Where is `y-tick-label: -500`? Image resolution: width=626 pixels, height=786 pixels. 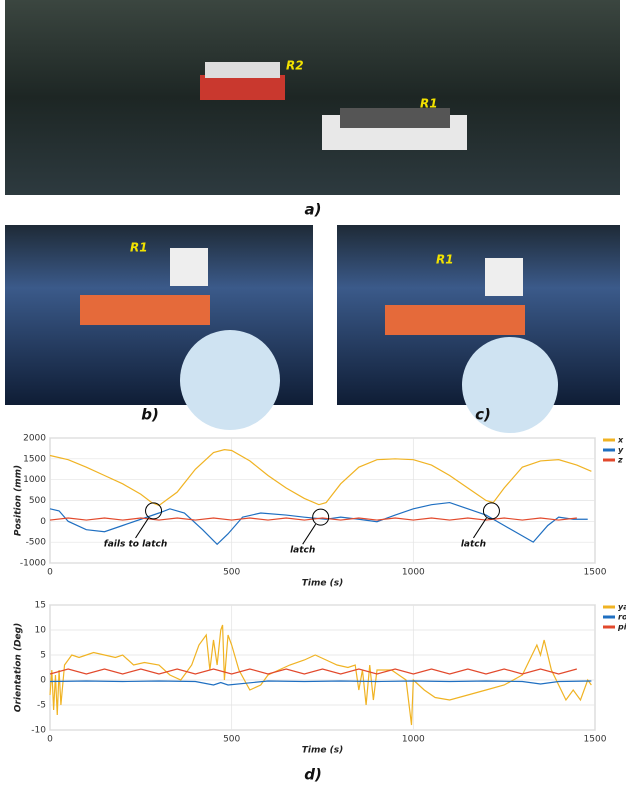
y-tick-label: -500 is located at coordinates (36, 543).